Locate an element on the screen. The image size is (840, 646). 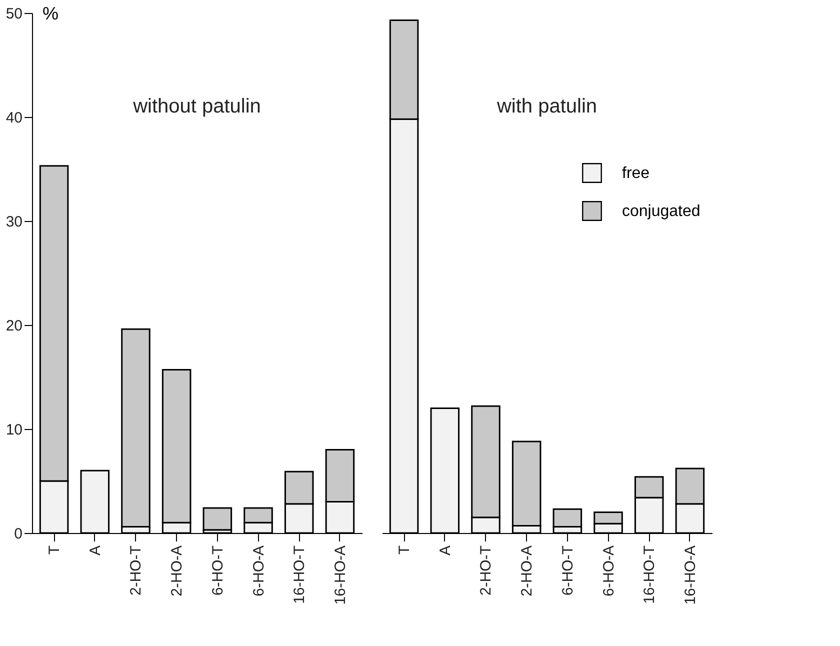
y-tick-label: 10 is located at coordinates (14, 430).